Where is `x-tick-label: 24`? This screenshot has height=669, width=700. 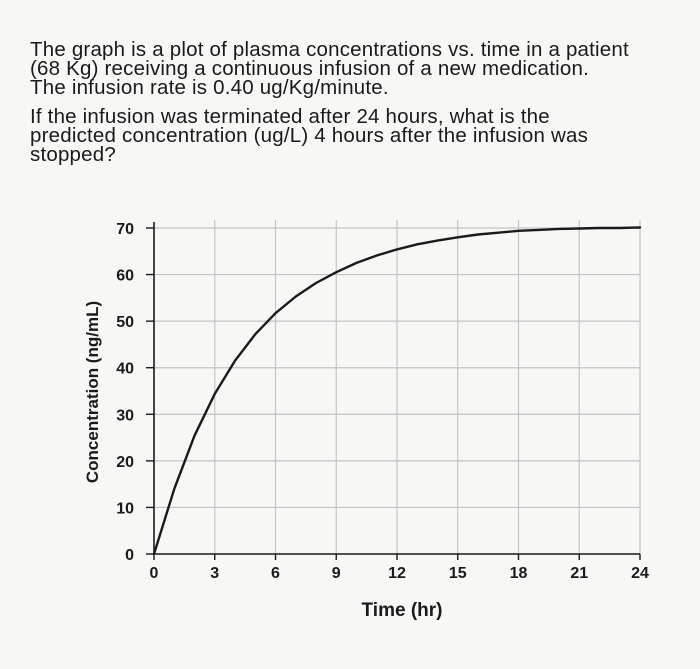 x-tick-label: 24 is located at coordinates (640, 573).